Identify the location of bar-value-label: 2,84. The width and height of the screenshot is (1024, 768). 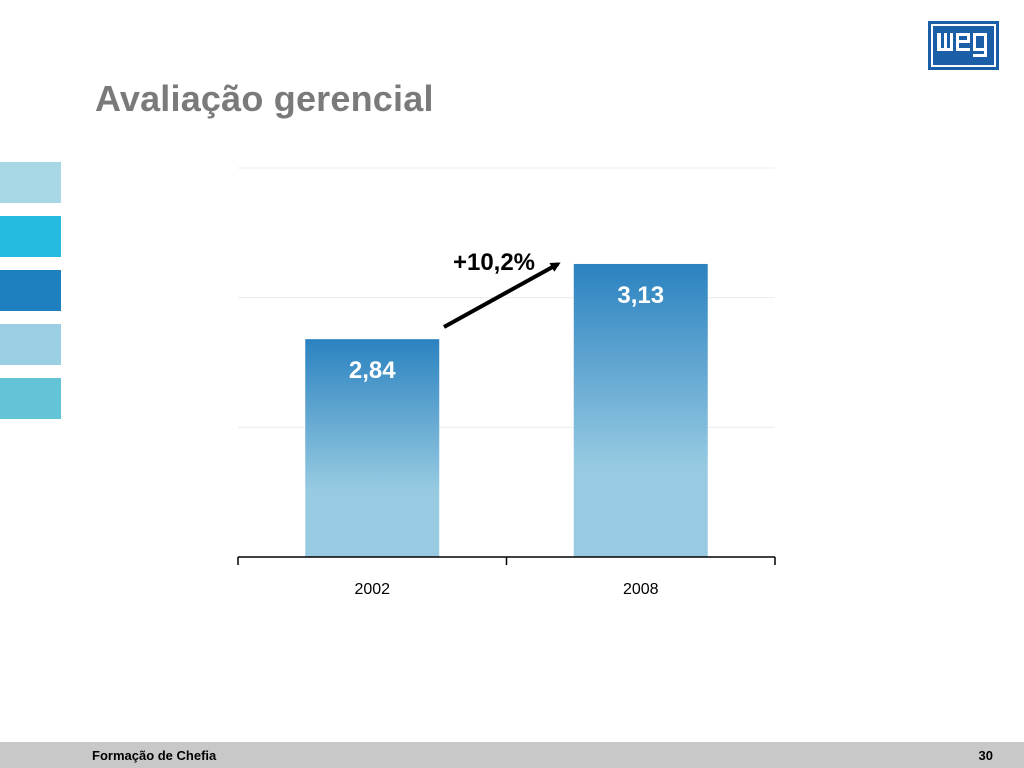
(372, 370).